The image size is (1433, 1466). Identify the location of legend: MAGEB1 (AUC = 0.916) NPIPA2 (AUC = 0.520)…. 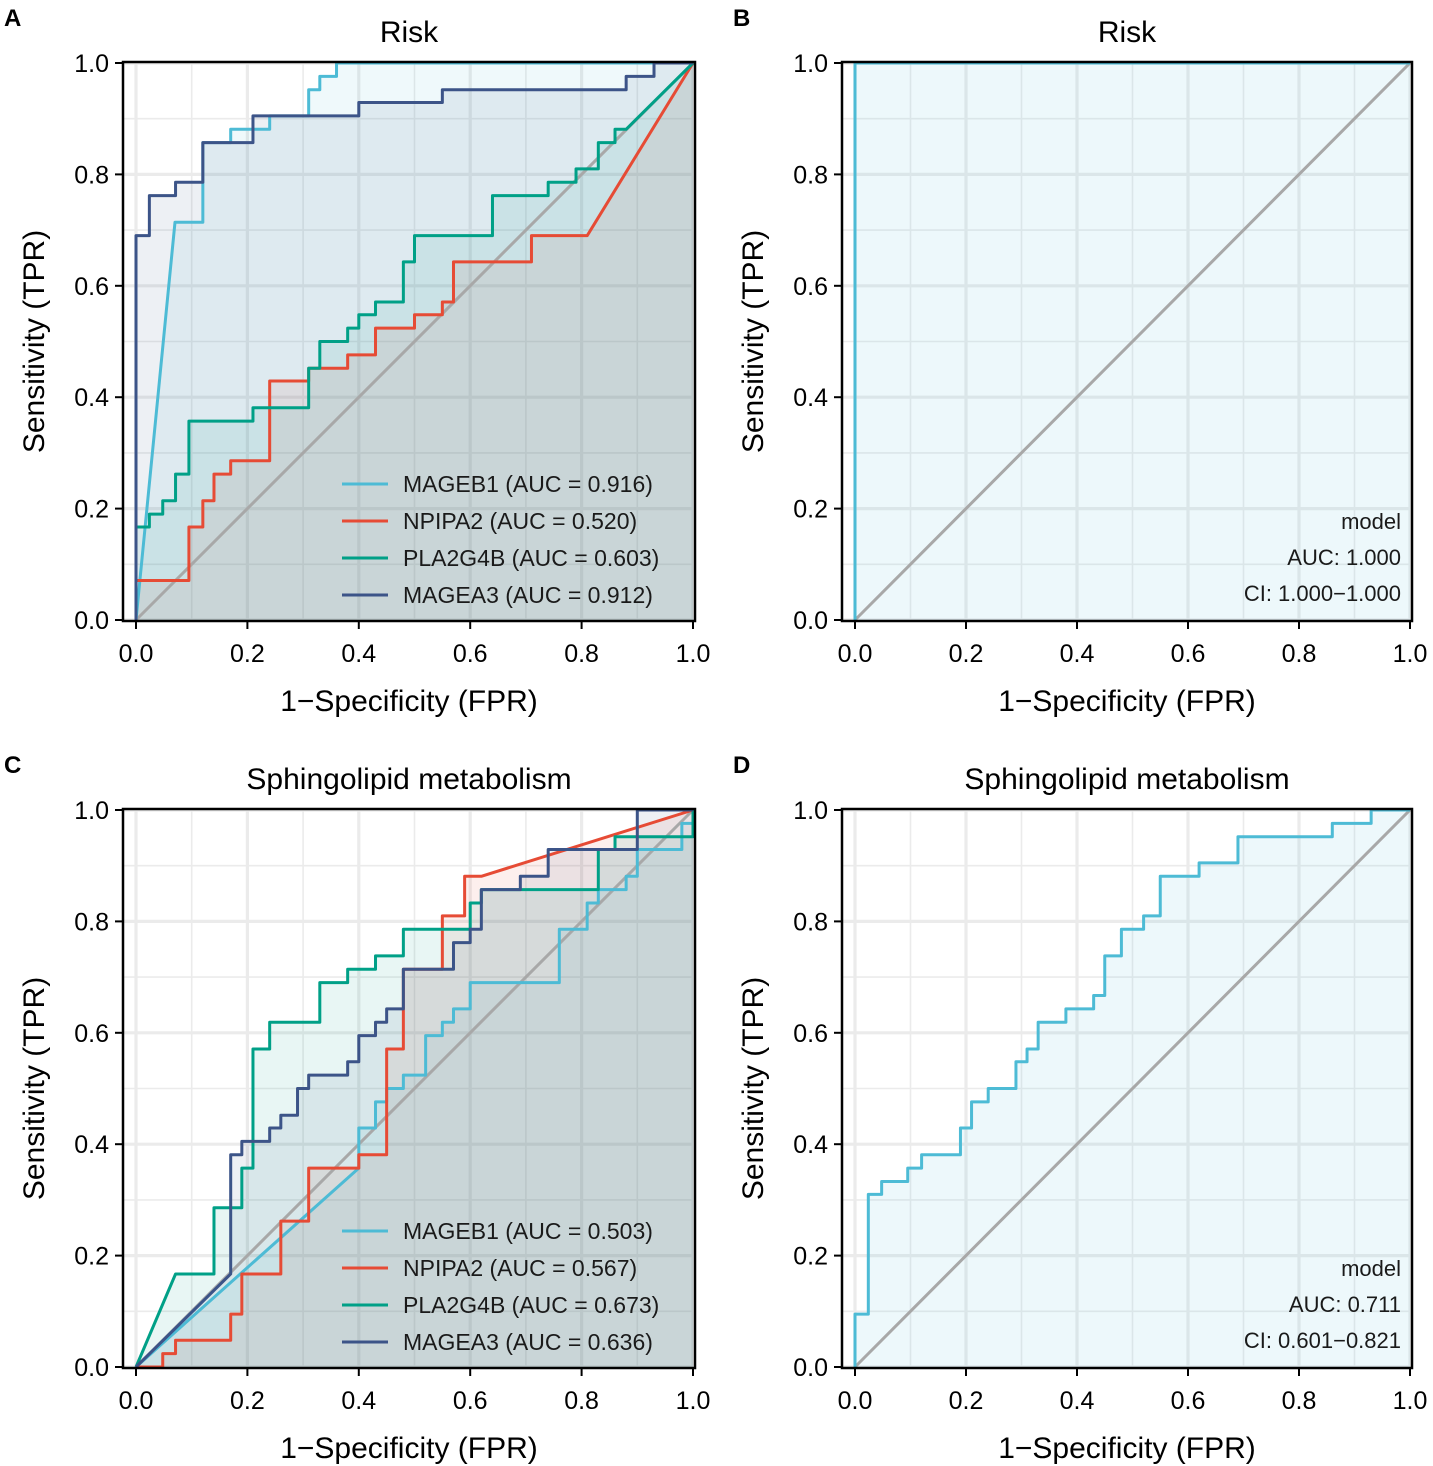
(500, 539).